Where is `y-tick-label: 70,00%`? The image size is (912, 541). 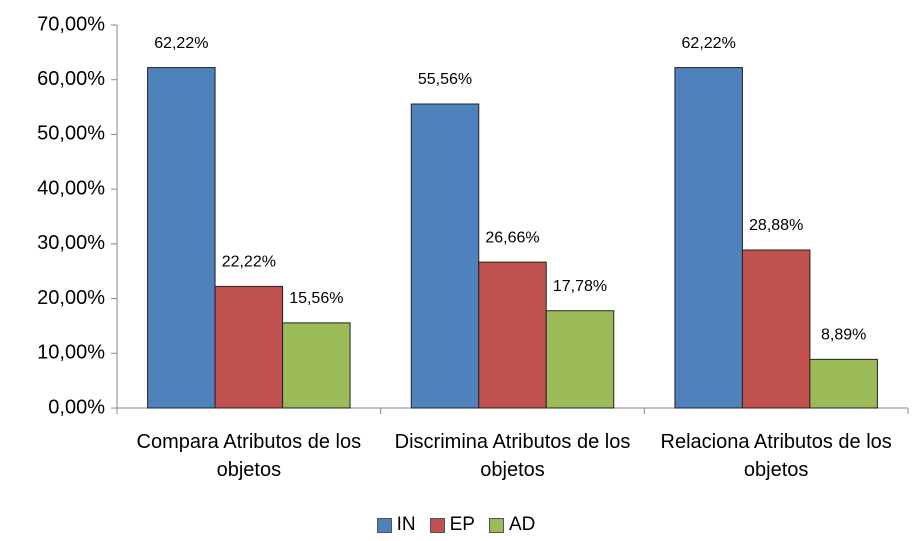 y-tick-label: 70,00% is located at coordinates (71, 24).